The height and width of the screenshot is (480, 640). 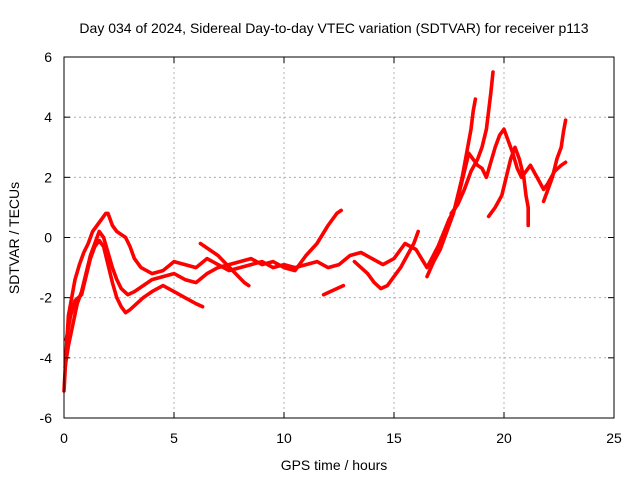 What do you see at coordinates (334, 465) in the screenshot?
I see `x-axis-label: GPS time / hours` at bounding box center [334, 465].